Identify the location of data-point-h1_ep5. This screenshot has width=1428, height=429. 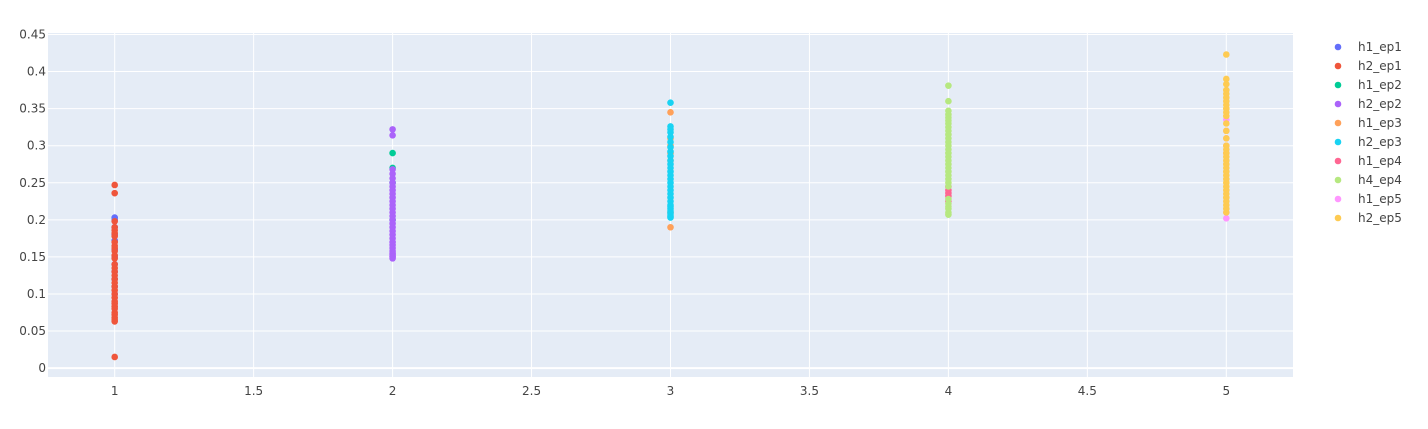
(1226, 218).